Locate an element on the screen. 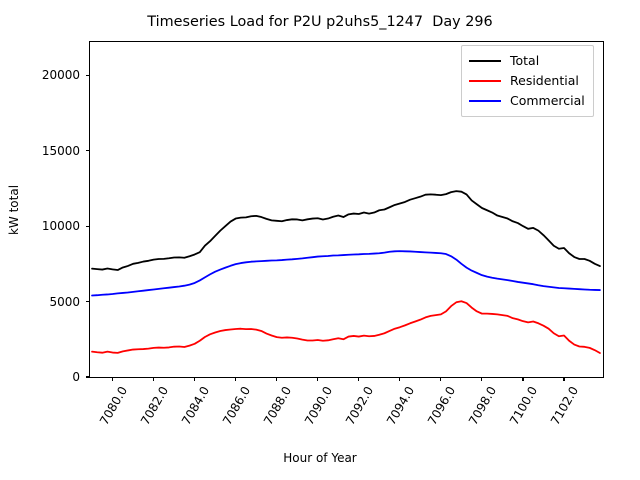 The image size is (640, 480). legend-item: Commercial is located at coordinates (527, 101).